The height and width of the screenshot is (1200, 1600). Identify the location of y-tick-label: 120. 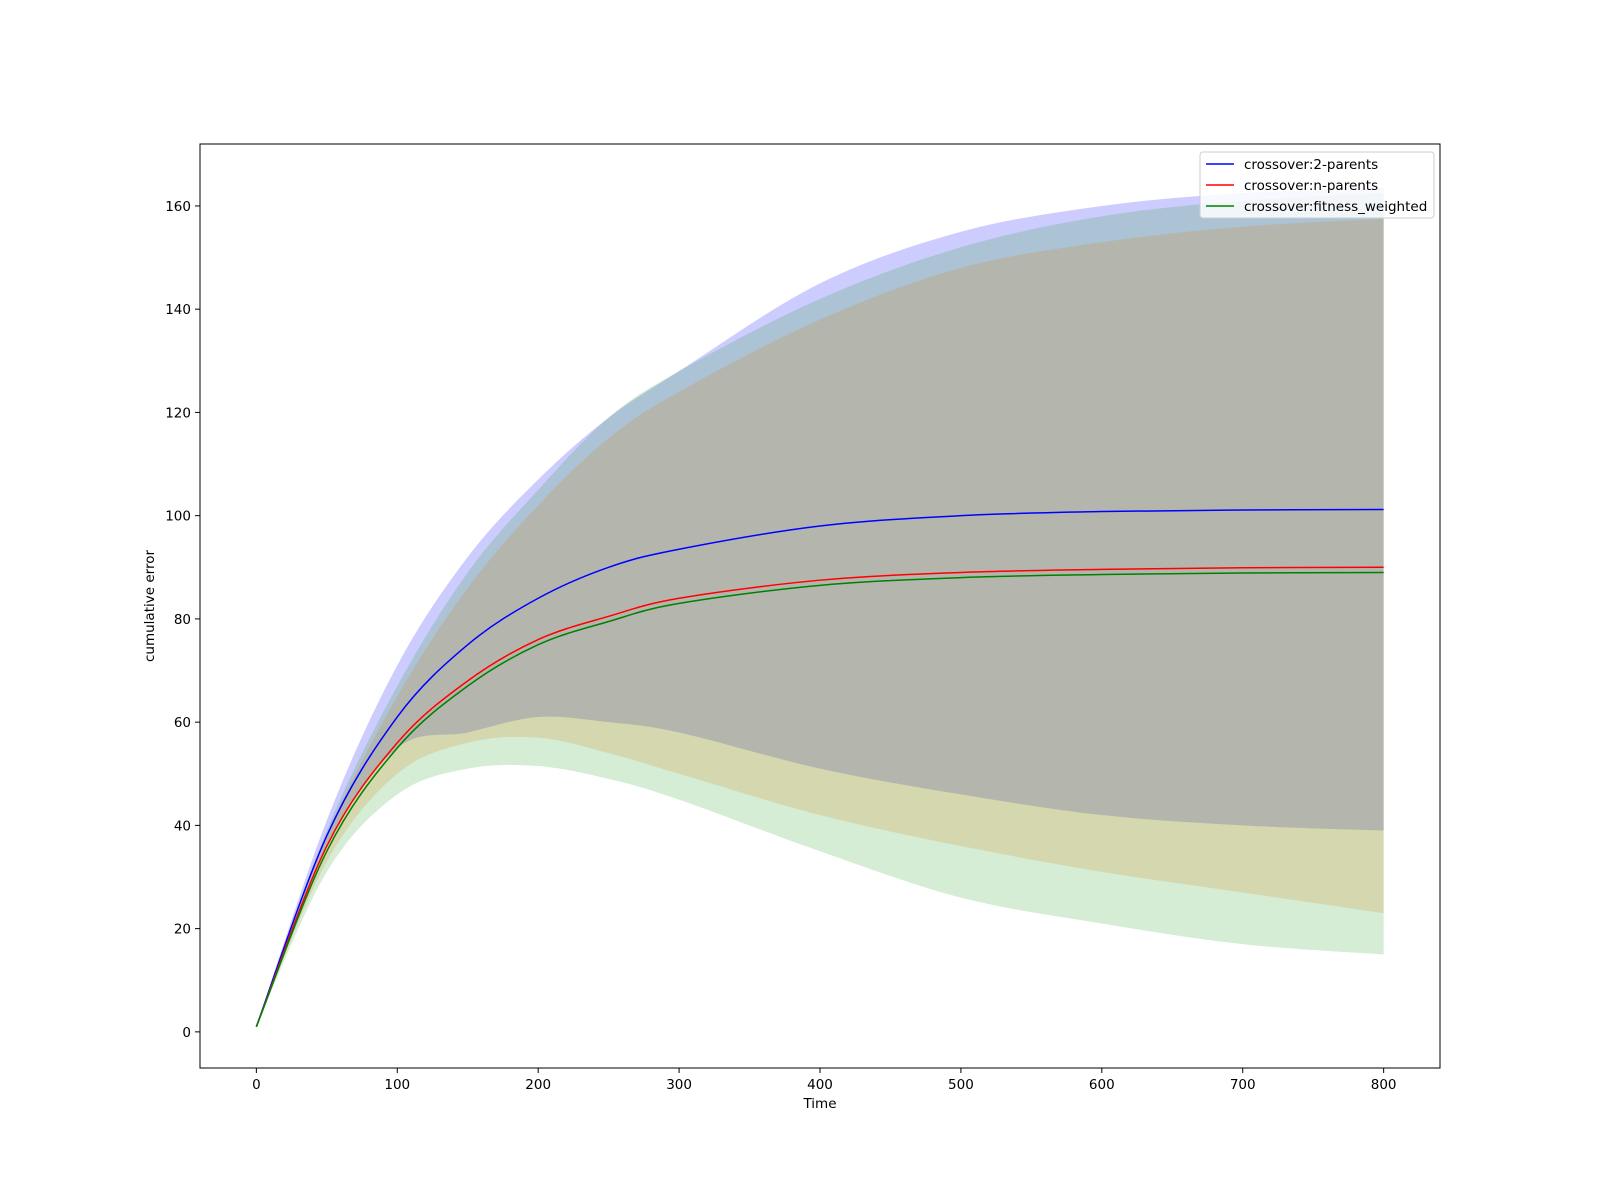
(178, 413).